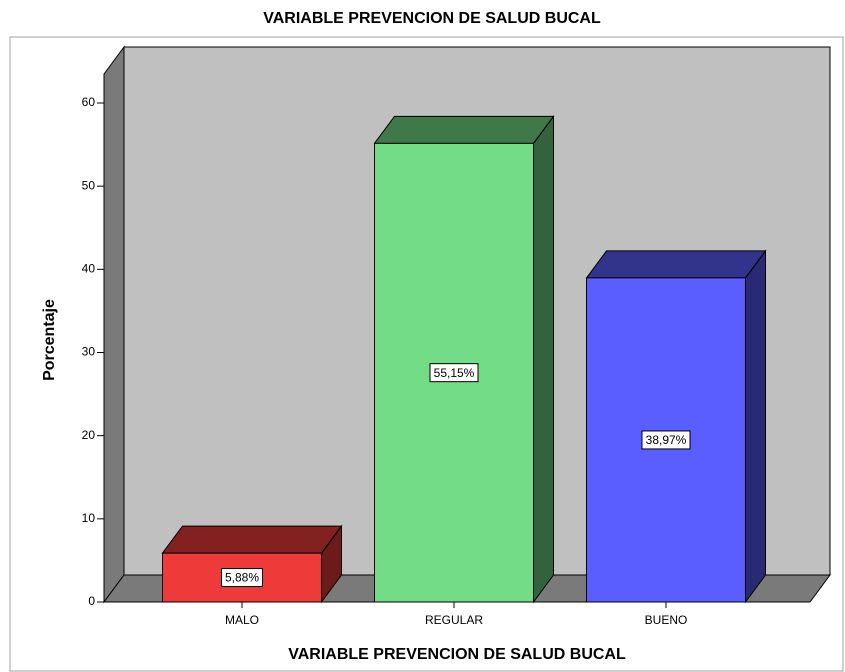 Image resolution: width=845 pixels, height=672 pixels. I want to click on chart-title: VARIABLE PREVENCION DE SALUD BUCAL, so click(432, 18).